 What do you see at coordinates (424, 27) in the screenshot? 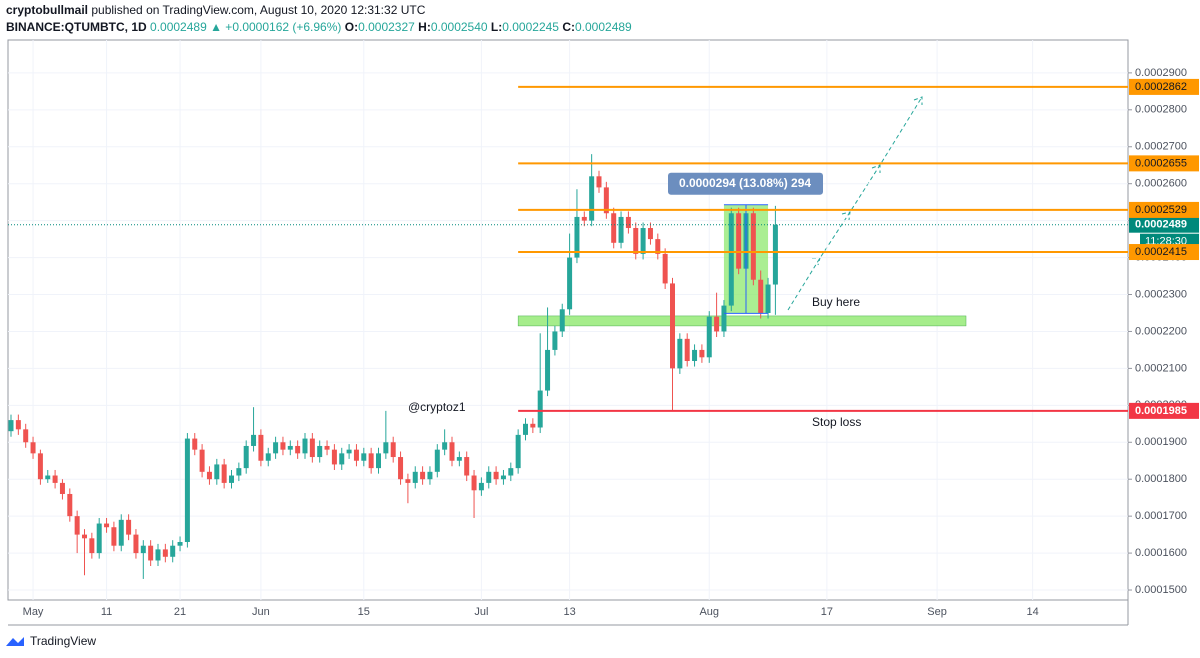
I see `high-label: H:` at bounding box center [424, 27].